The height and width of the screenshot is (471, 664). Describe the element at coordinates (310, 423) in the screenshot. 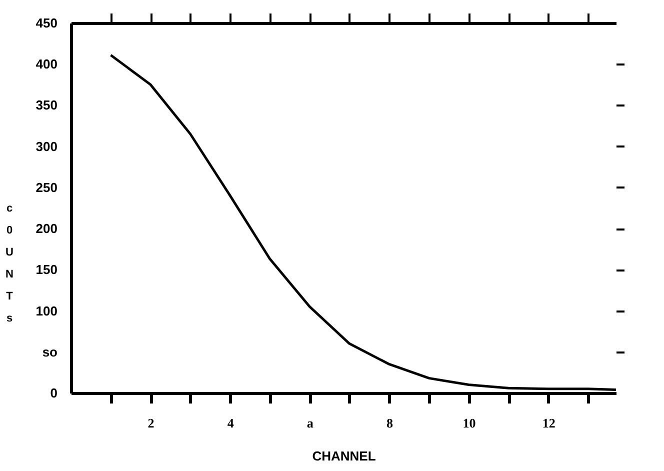

I see `x-tick-label: a` at that location.